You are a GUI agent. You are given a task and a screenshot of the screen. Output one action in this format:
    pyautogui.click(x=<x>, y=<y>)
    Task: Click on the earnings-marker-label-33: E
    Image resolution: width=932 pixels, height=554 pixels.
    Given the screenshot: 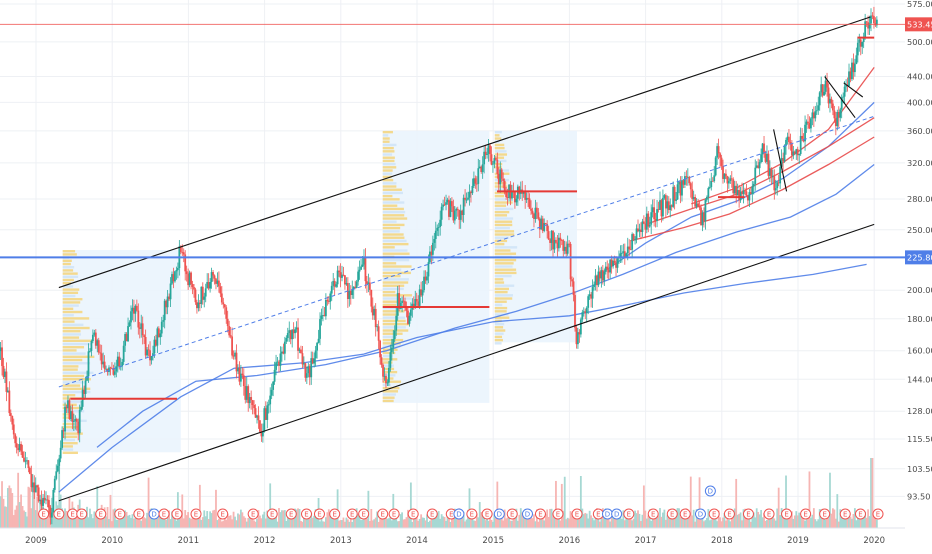 What is the action you would take?
    pyautogui.click(x=577, y=515)
    